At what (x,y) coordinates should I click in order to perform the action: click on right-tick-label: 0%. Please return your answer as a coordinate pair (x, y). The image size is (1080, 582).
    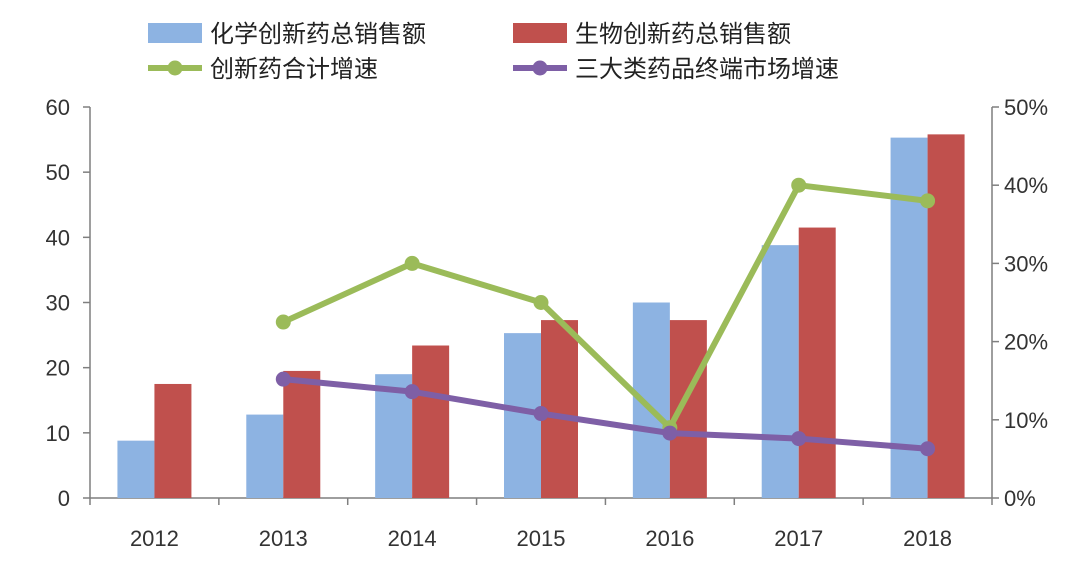
    Looking at the image, I should click on (1020, 498).